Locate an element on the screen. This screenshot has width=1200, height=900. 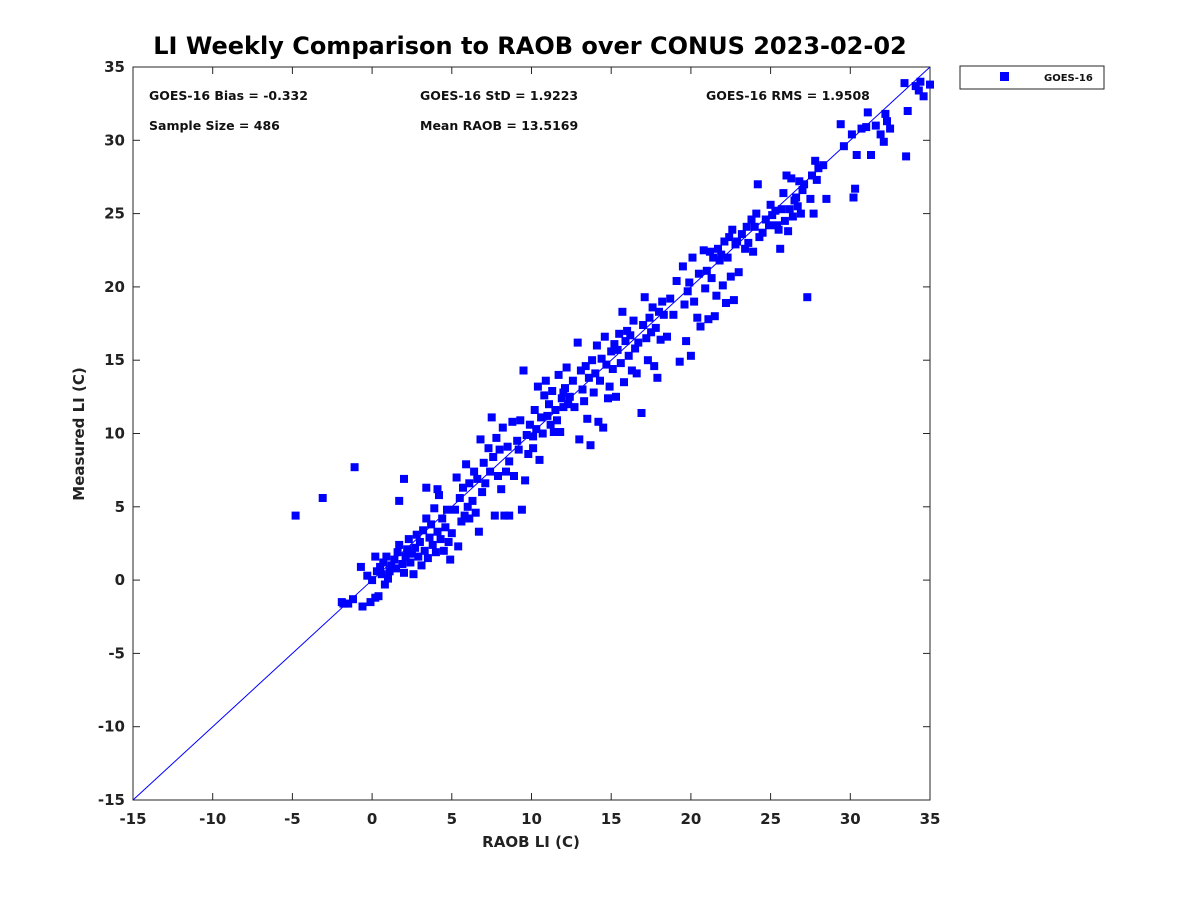
x-tick-label: 15 is located at coordinates (611, 819).